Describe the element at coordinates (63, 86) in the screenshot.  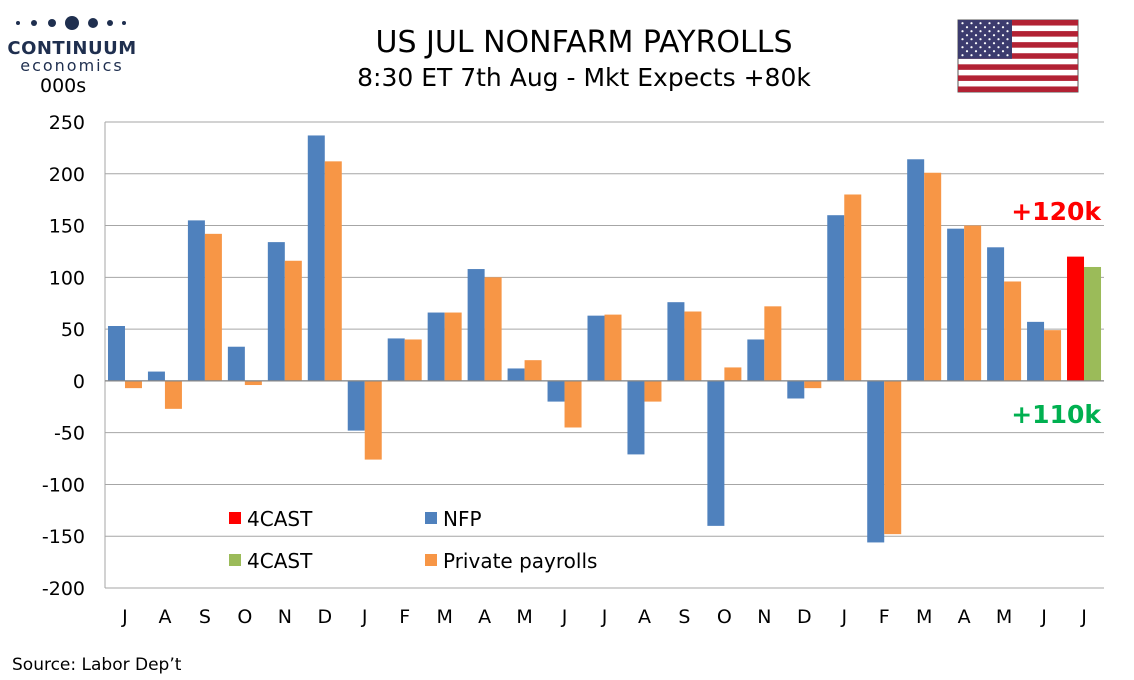
I see `y-axis-unit: 000s` at that location.